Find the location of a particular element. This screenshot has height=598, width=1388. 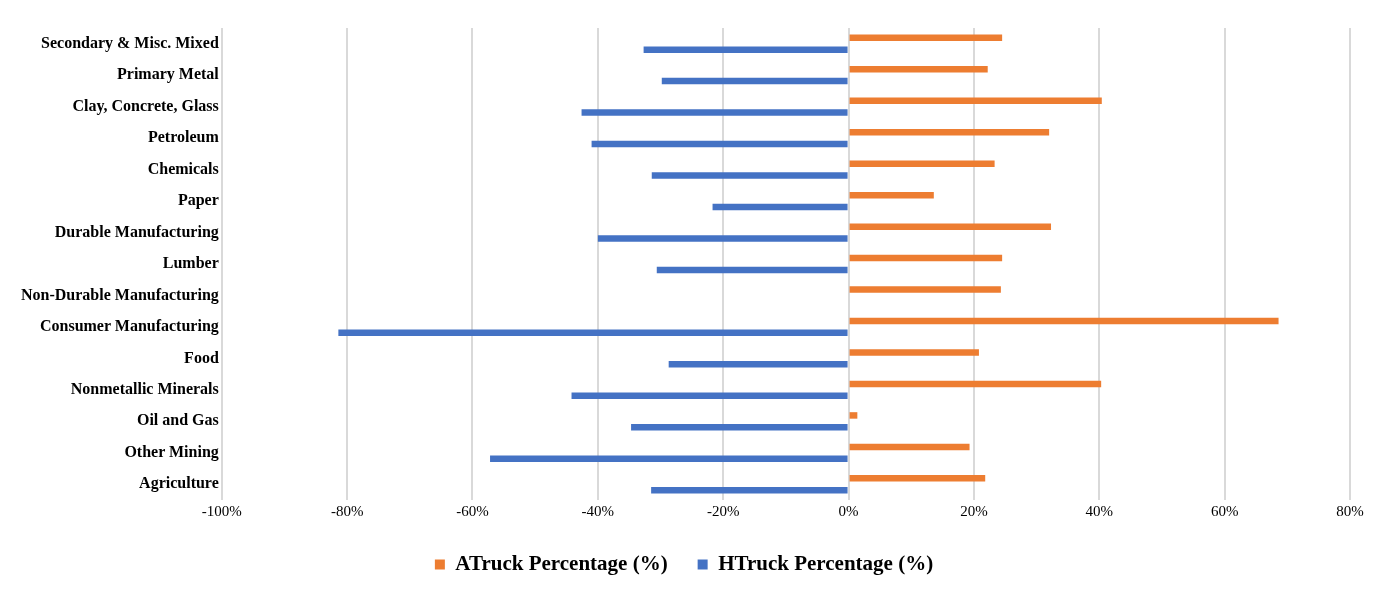

y-tick-label: Non-Durable Manufacturing is located at coordinates (120, 294).